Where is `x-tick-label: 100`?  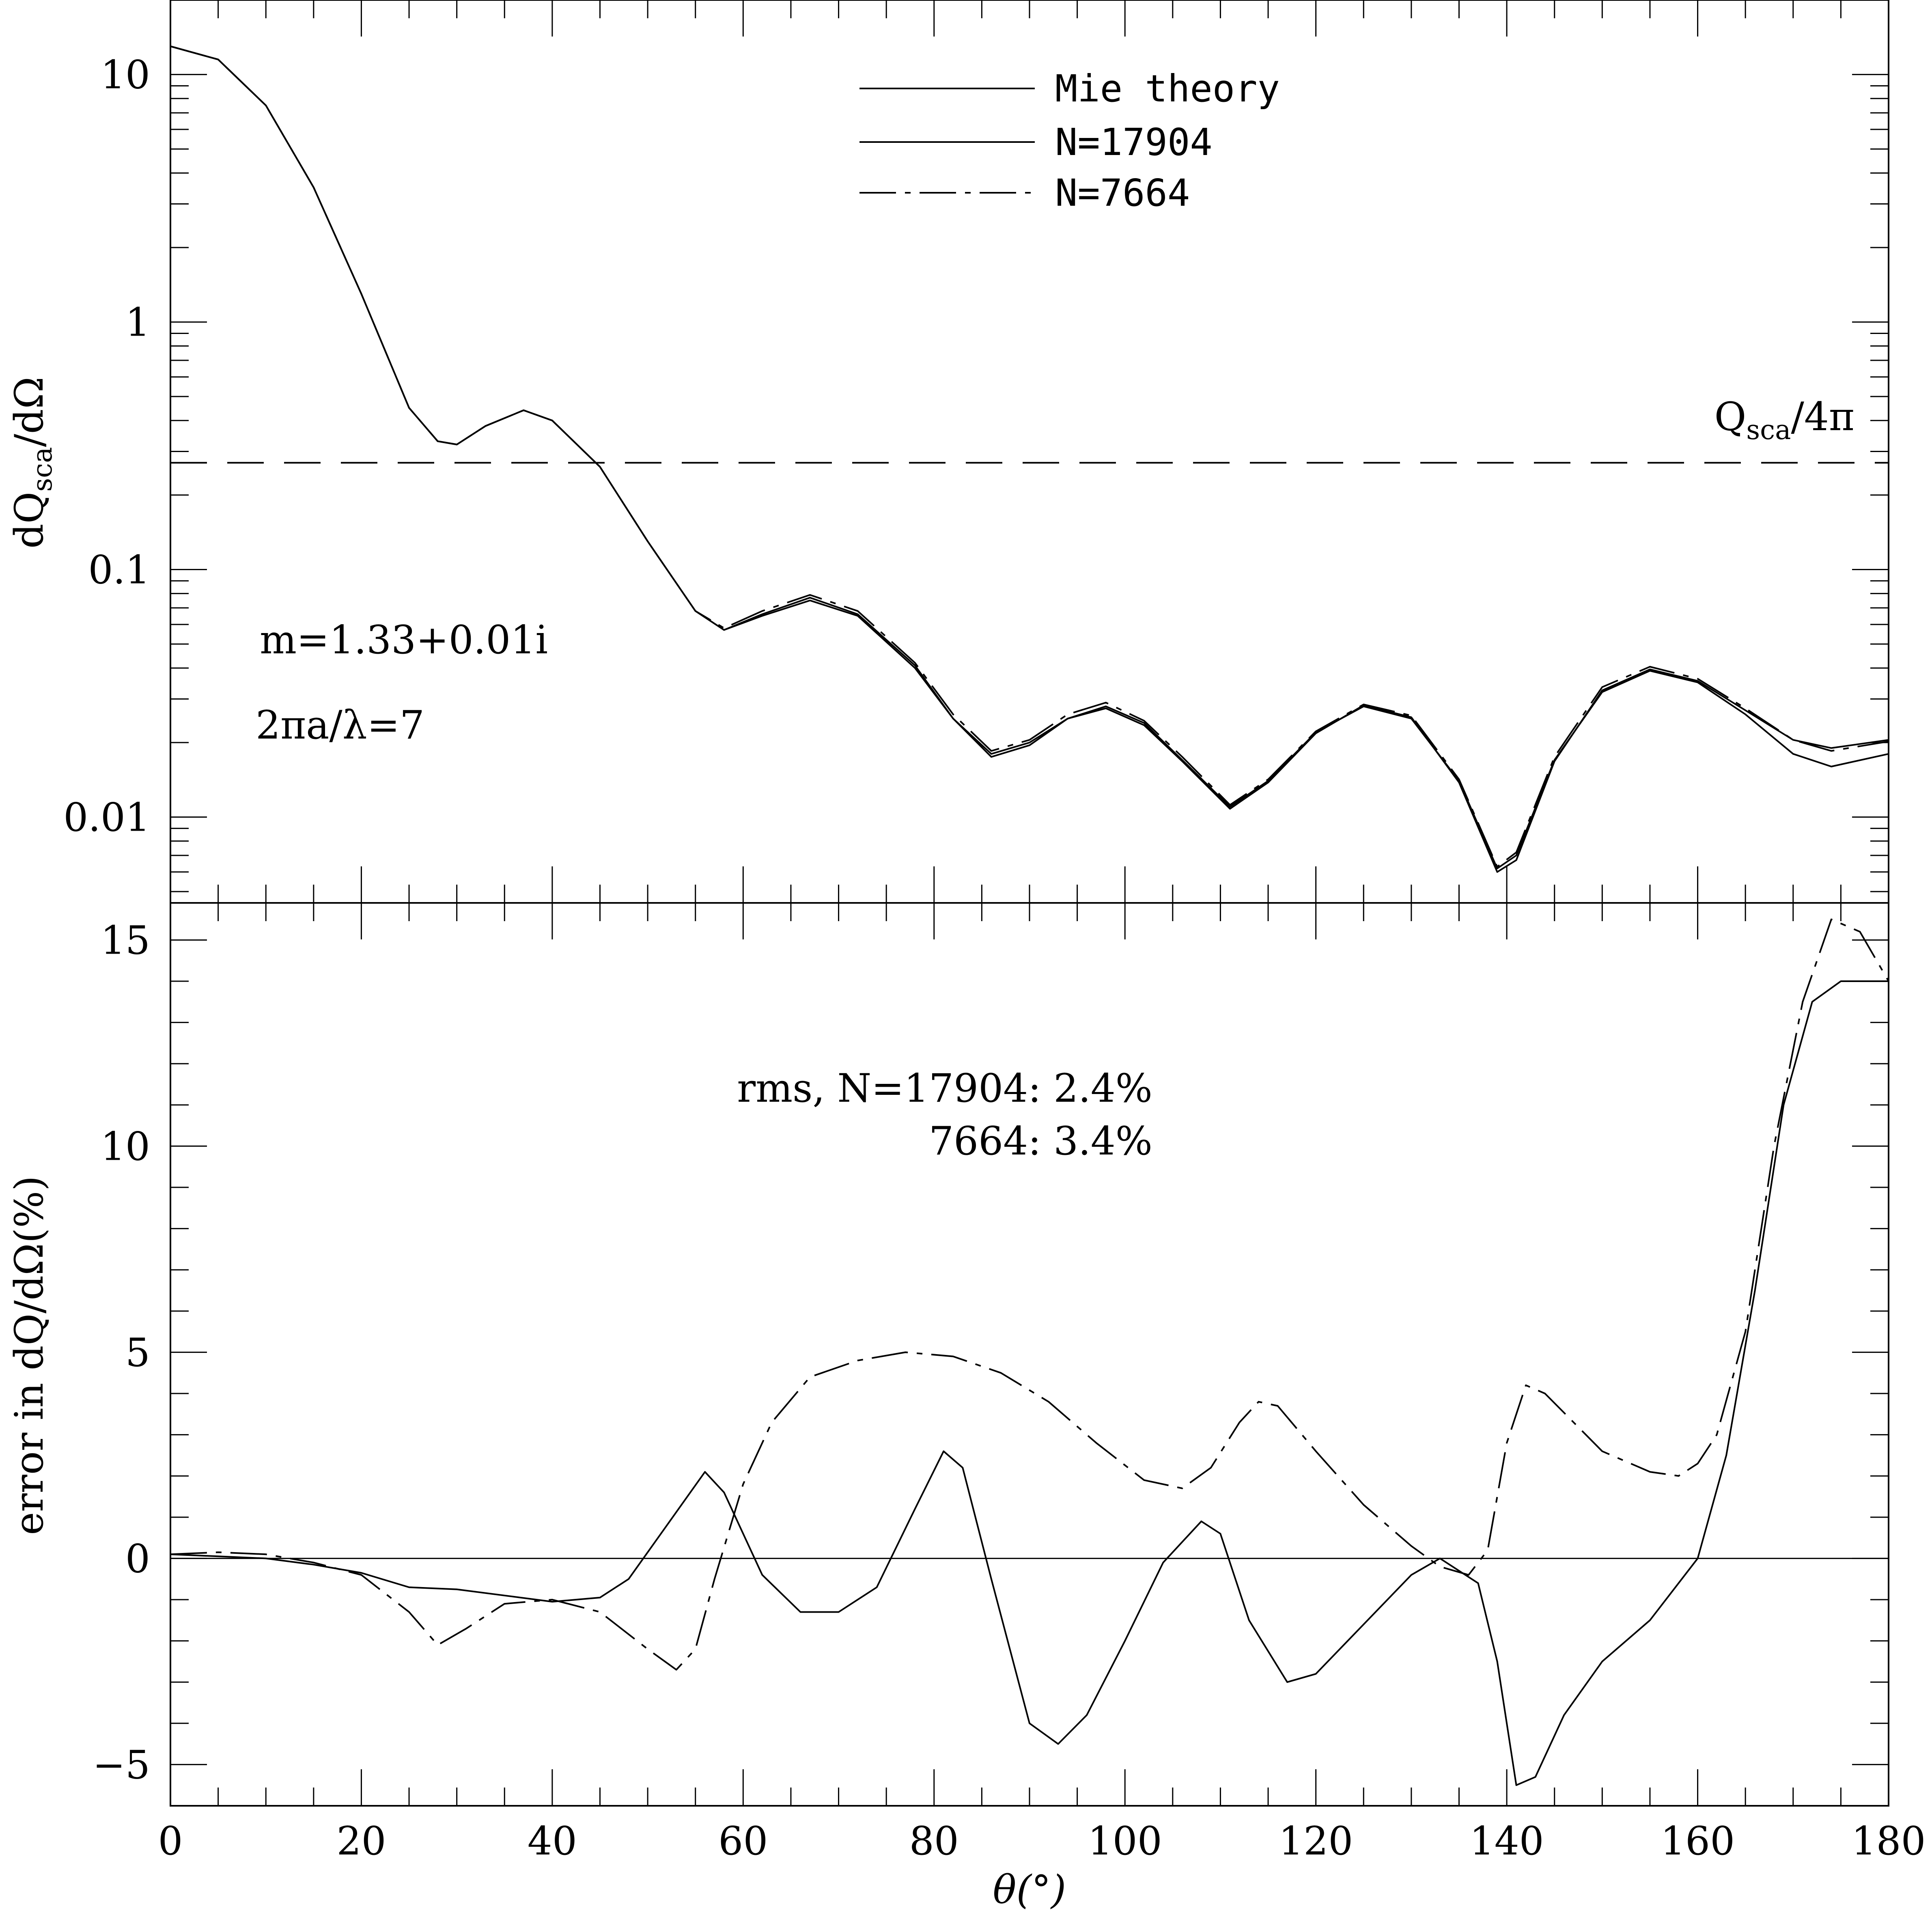 x-tick-label: 100 is located at coordinates (1125, 1841).